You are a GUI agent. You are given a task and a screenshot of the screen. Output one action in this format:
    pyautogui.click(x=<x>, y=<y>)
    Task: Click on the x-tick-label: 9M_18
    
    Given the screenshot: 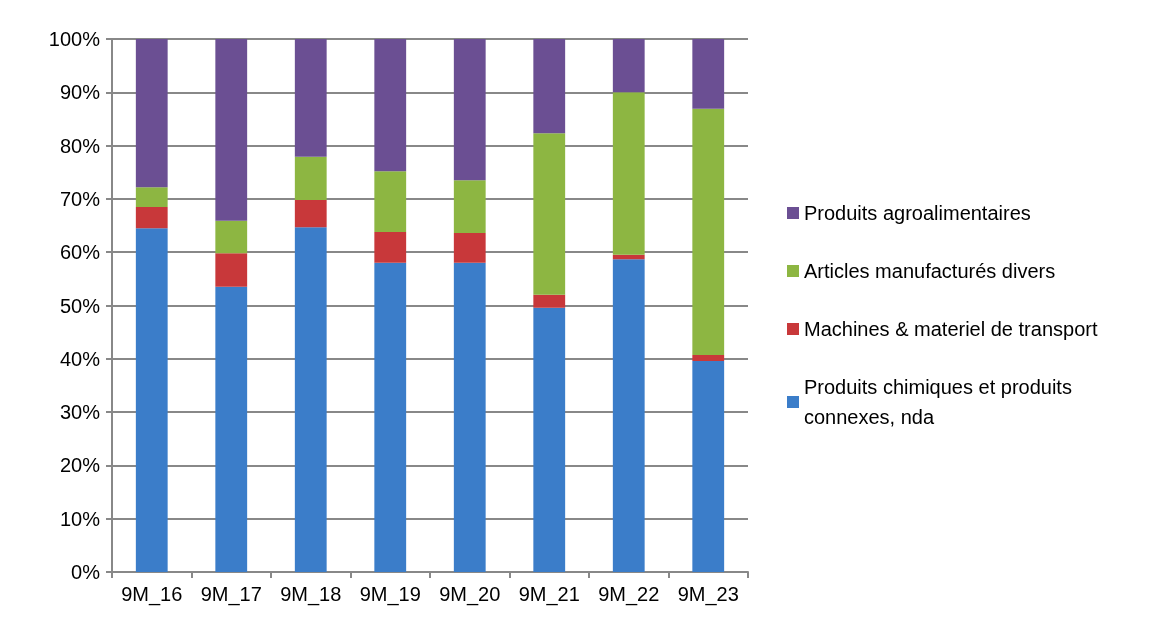 What is the action you would take?
    pyautogui.click(x=311, y=594)
    